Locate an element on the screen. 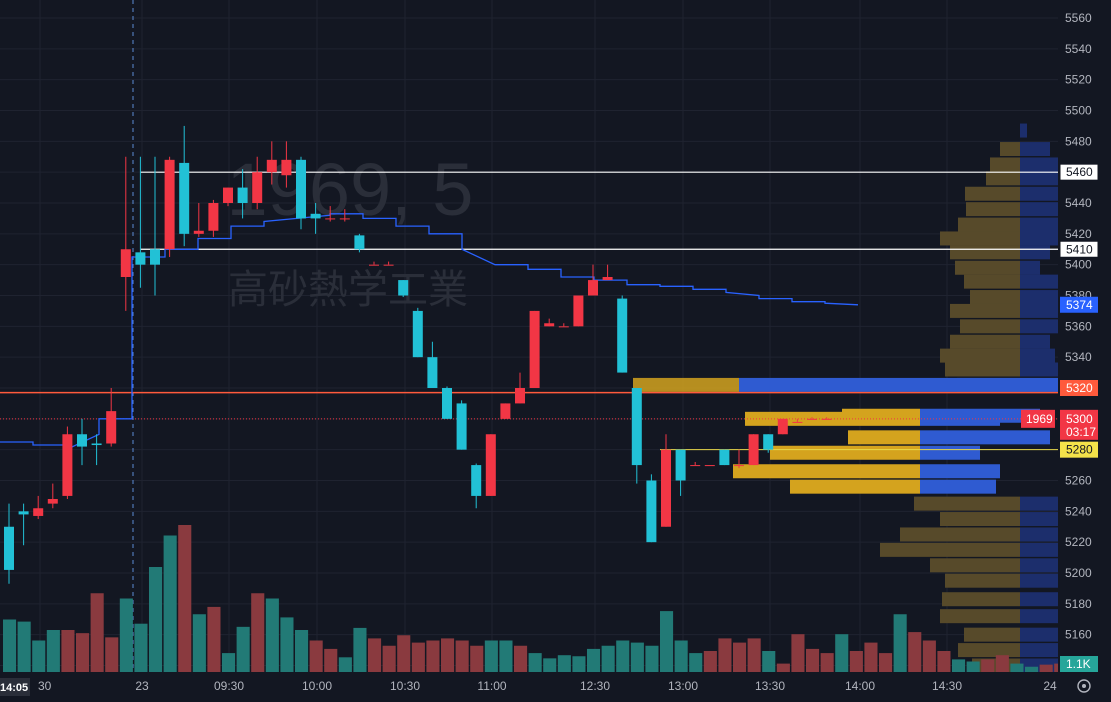 The height and width of the screenshot is (702, 1111). tag-vwap-bg is located at coordinates (1079, 304).